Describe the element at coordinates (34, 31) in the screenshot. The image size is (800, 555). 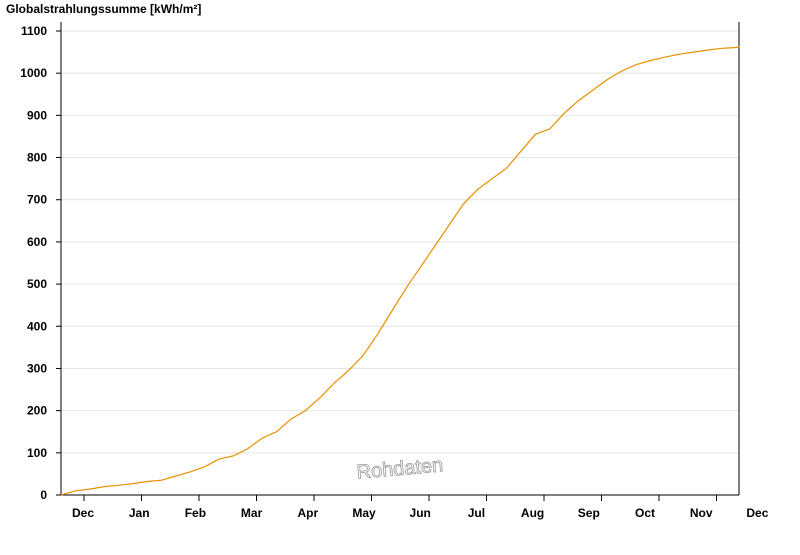
I see `y-tick-label: 1100` at that location.